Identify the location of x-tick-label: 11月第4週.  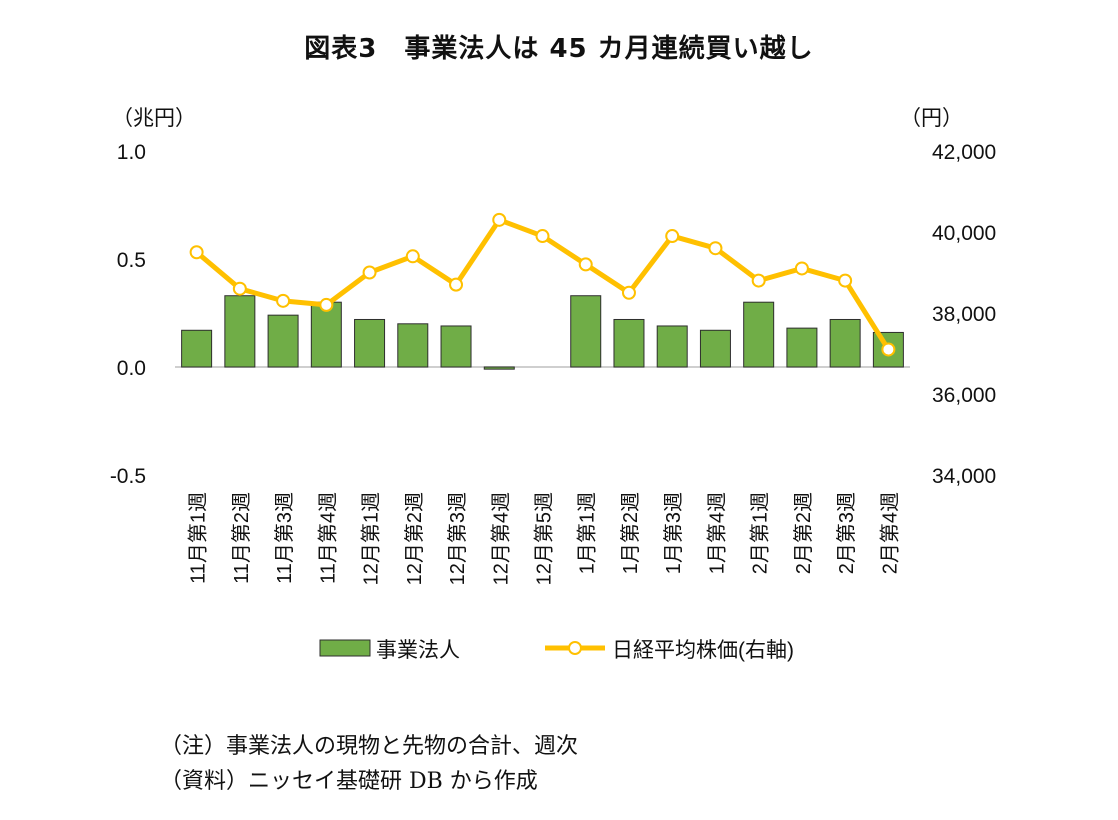
(327, 538).